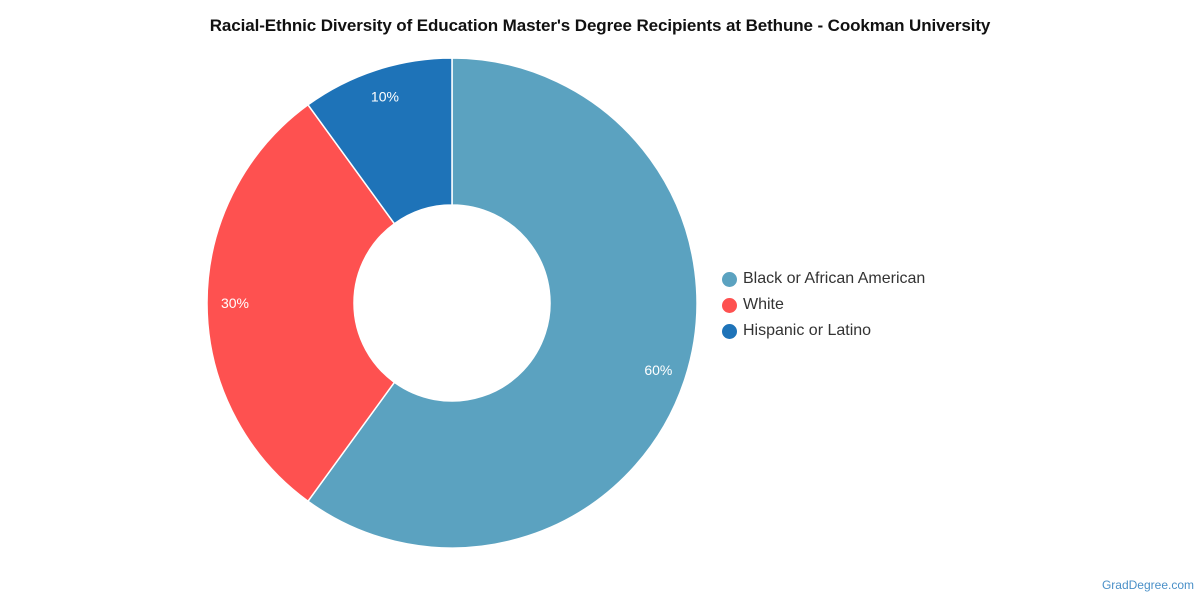 The width and height of the screenshot is (1200, 600). I want to click on source-credit-link: GradDegree.com, so click(1147, 585).